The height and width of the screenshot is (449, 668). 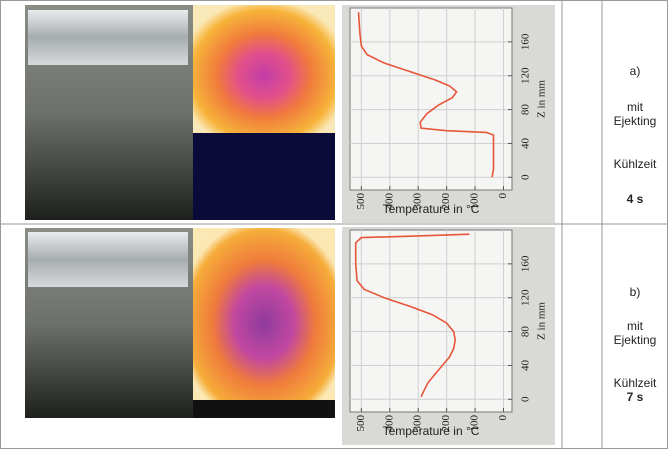 What do you see at coordinates (635, 199) in the screenshot?
I see `row-time: 4 s` at bounding box center [635, 199].